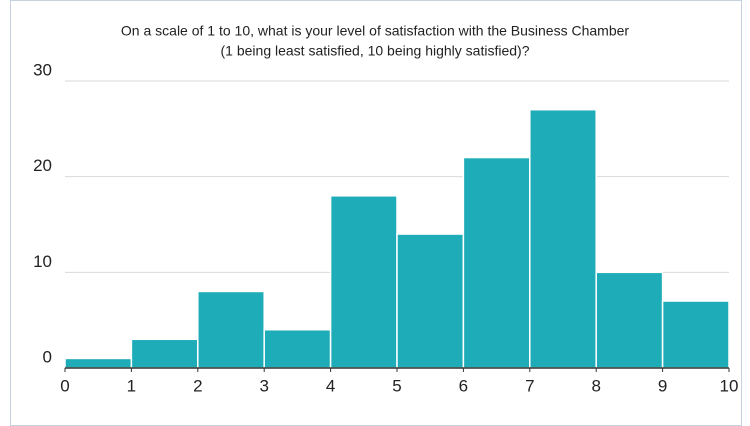 This screenshot has height=426, width=750. Describe the element at coordinates (42, 261) in the screenshot. I see `y-tick-label: 10` at that location.